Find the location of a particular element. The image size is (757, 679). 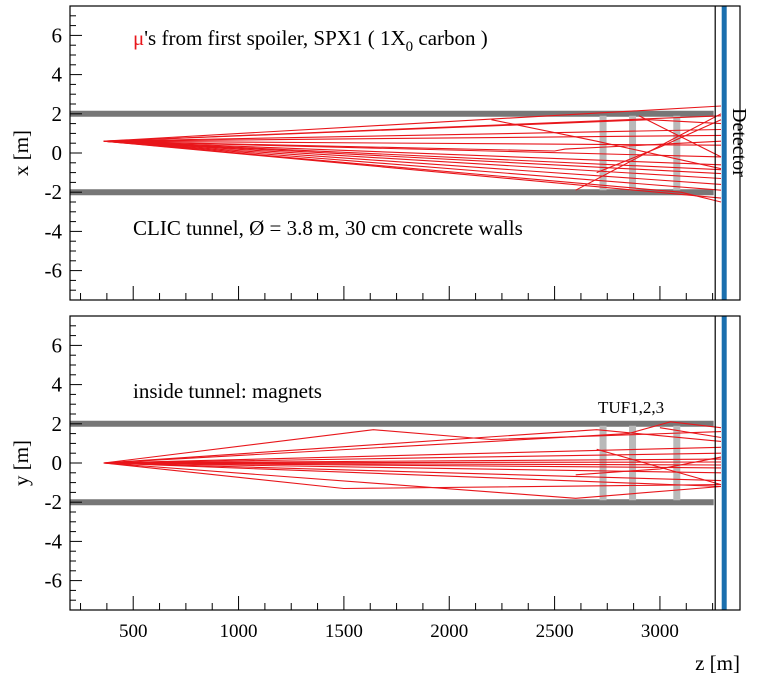

x-tick-label: 3000 is located at coordinates (660, 631).